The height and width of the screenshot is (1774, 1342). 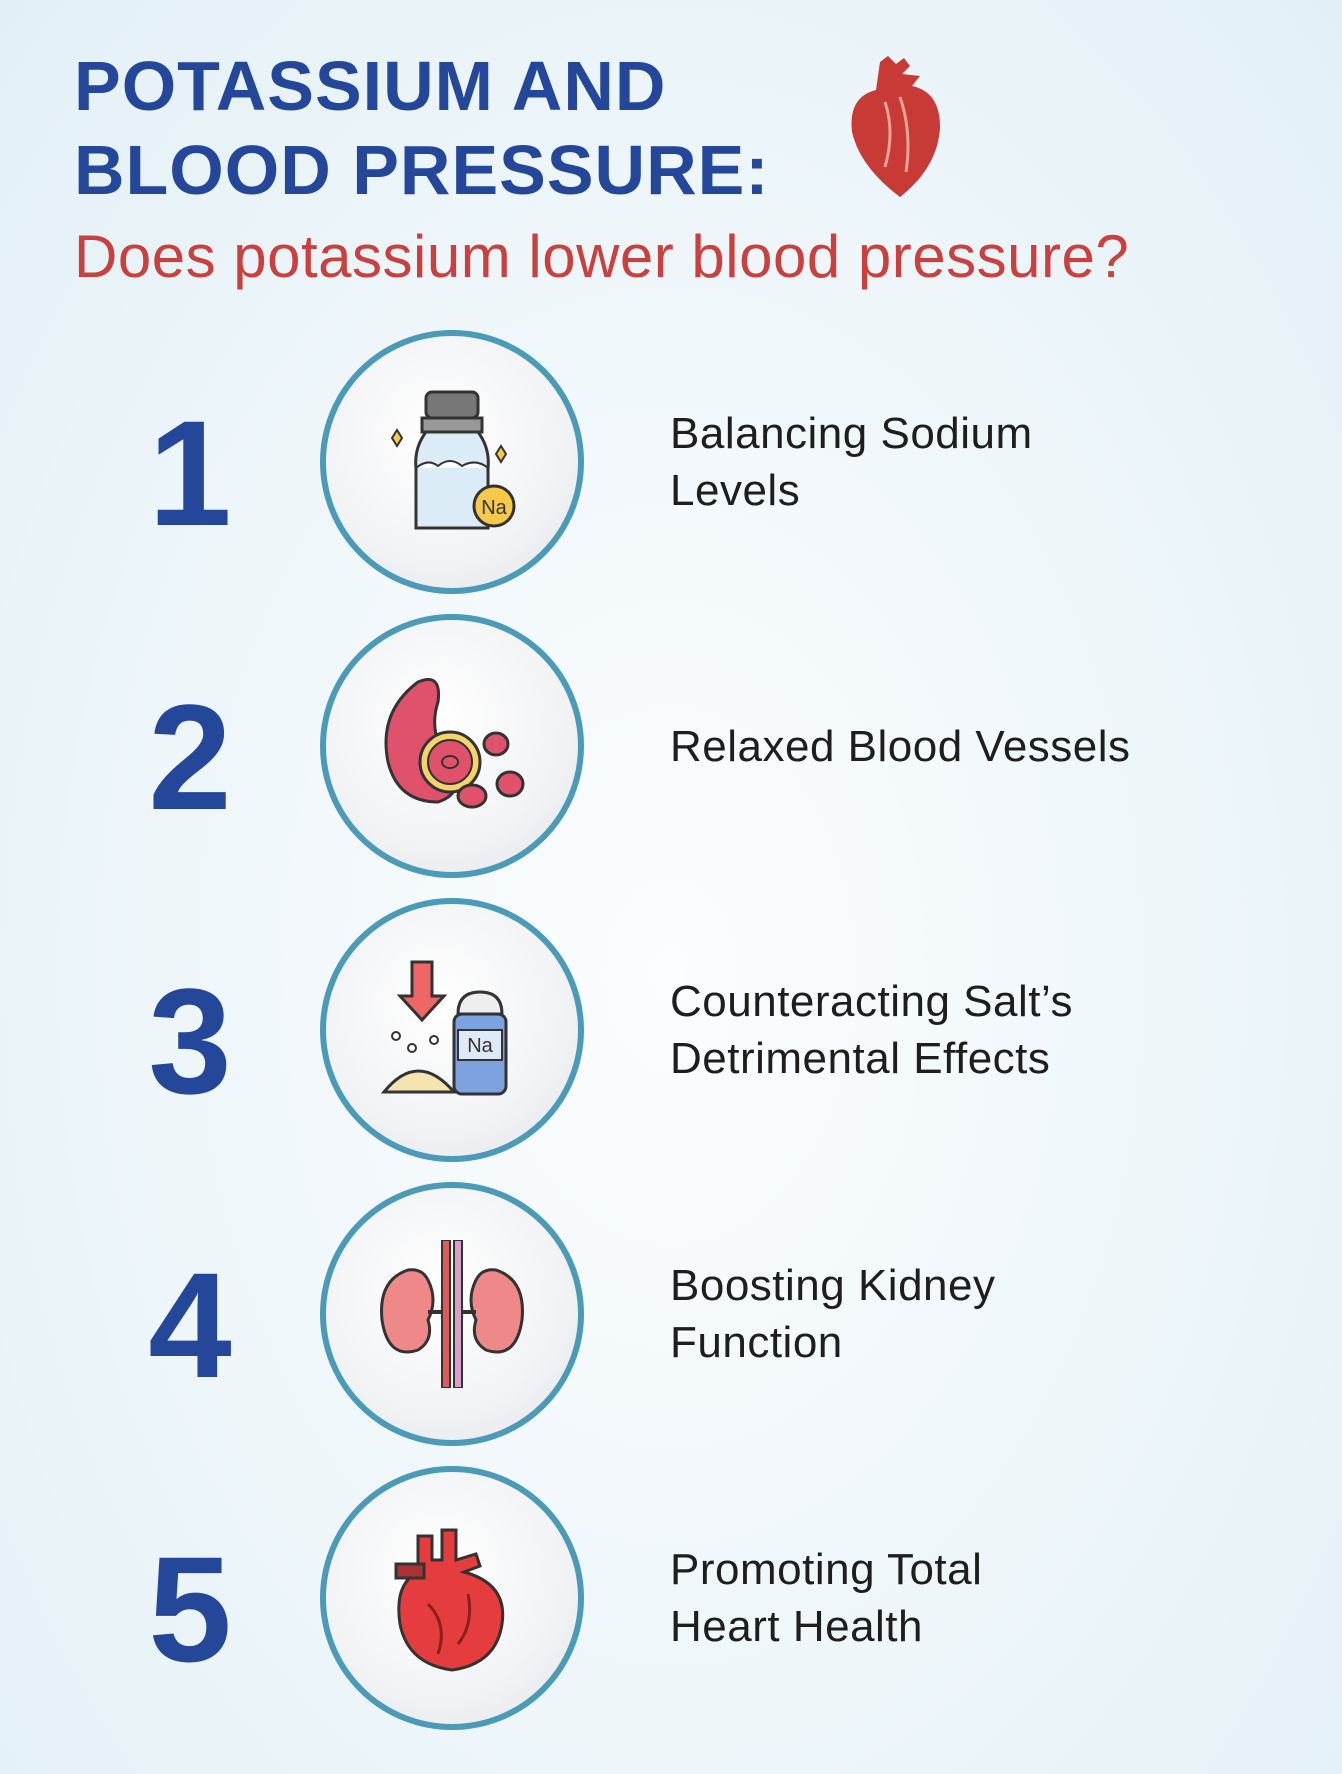 I want to click on item-label: Counteracting Salt’s Detrimental Effects, so click(x=871, y=1030).